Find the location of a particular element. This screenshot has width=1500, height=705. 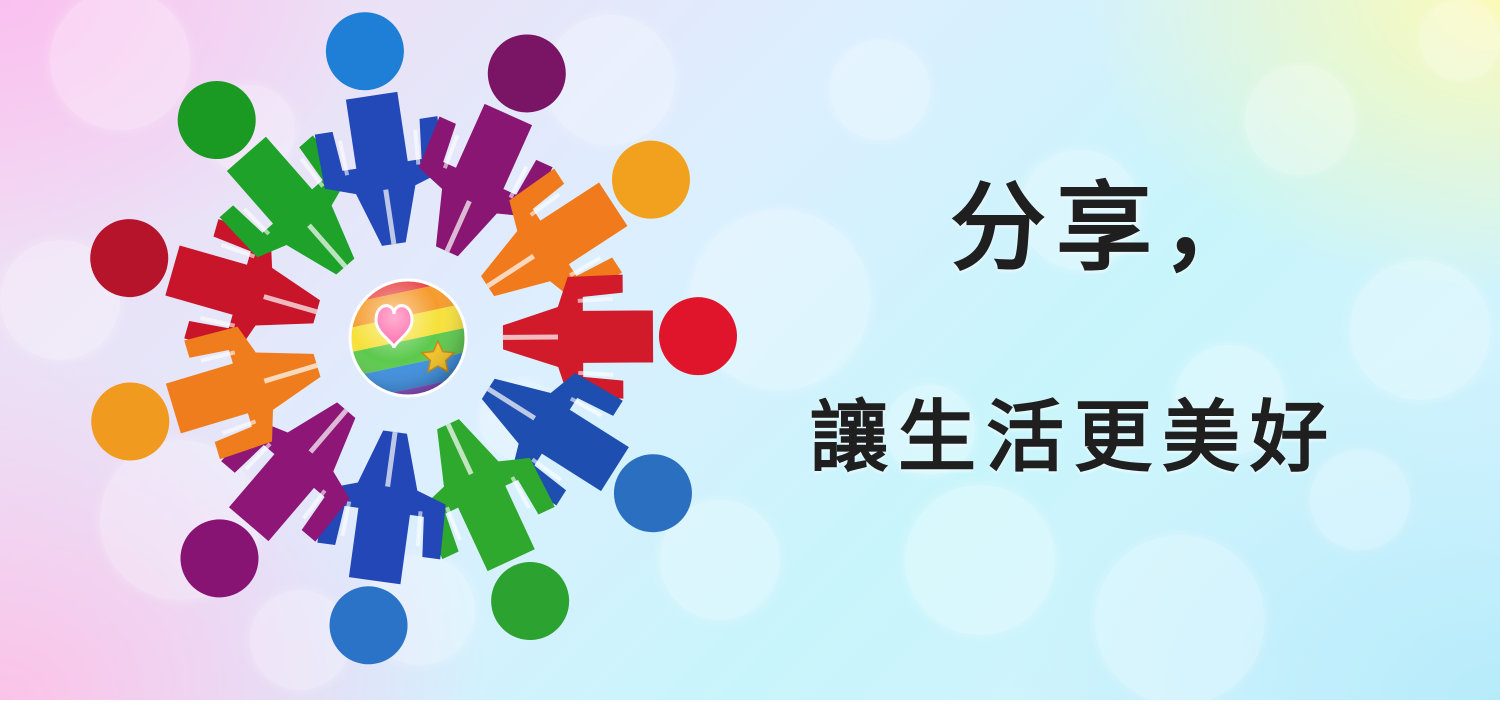

headline-line-1: 分享， is located at coordinates (1109, 227).